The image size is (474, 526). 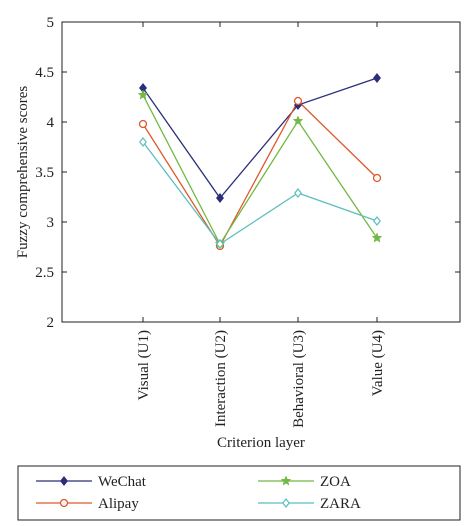 I want to click on legend-item-zoa: ZOA, so click(x=304, y=482).